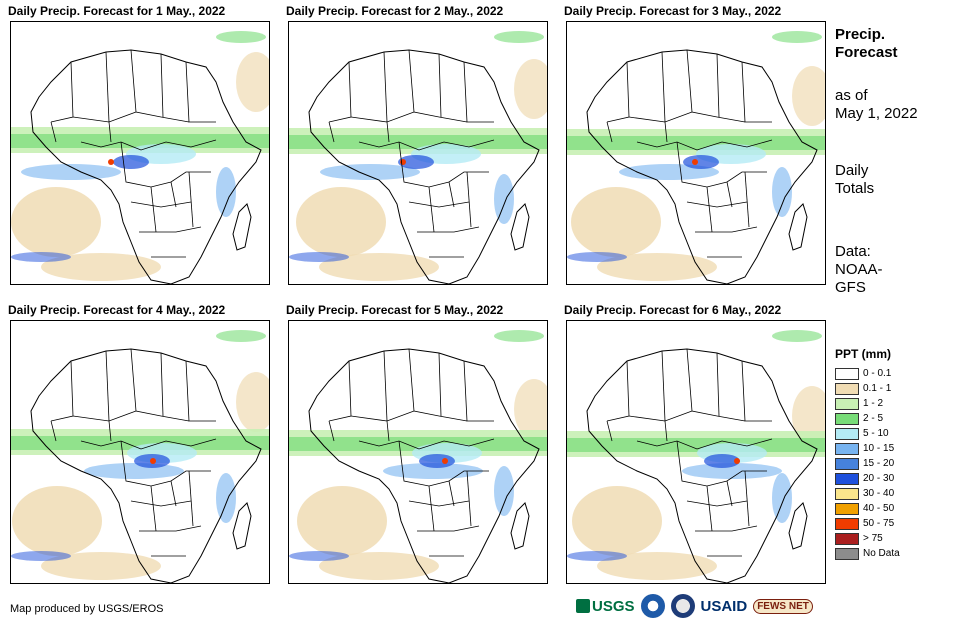 The image size is (967, 626). What do you see at coordinates (873, 538) in the screenshot?
I see `legend-label: > 75` at bounding box center [873, 538].